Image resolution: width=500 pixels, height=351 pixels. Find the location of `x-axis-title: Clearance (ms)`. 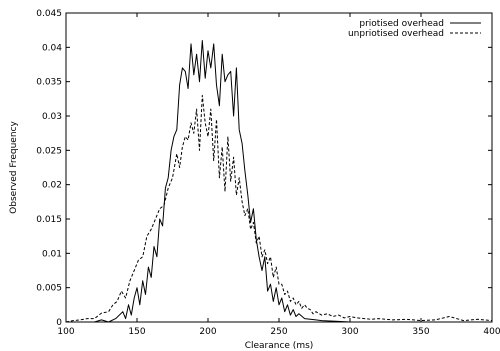

x-axis-title: Clearance (ms) is located at coordinates (279, 346).